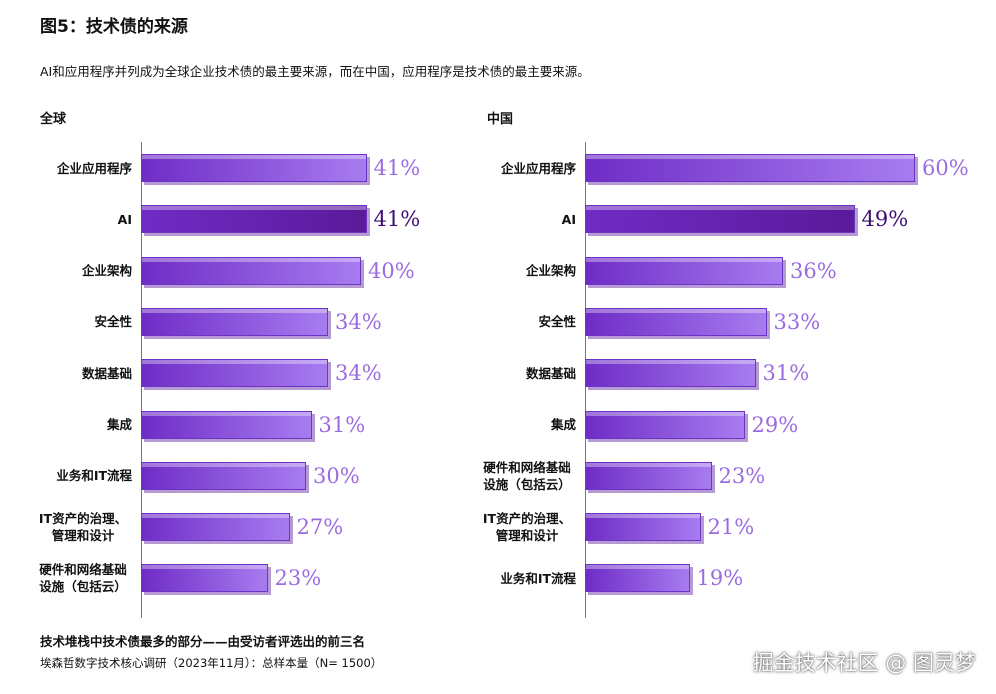 This screenshot has height=694, width=996. I want to click on value-label: 60%, so click(945, 168).